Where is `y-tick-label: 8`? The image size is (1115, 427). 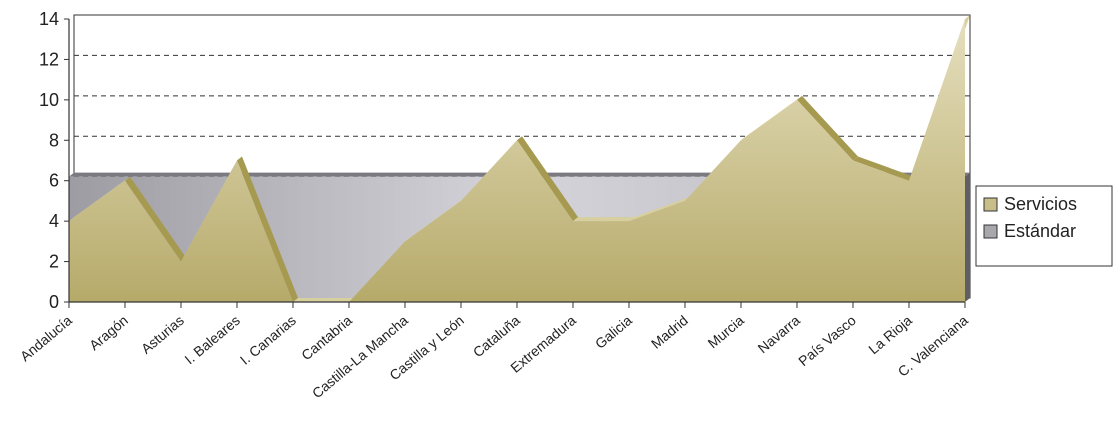 y-tick-label: 8 is located at coordinates (54, 140).